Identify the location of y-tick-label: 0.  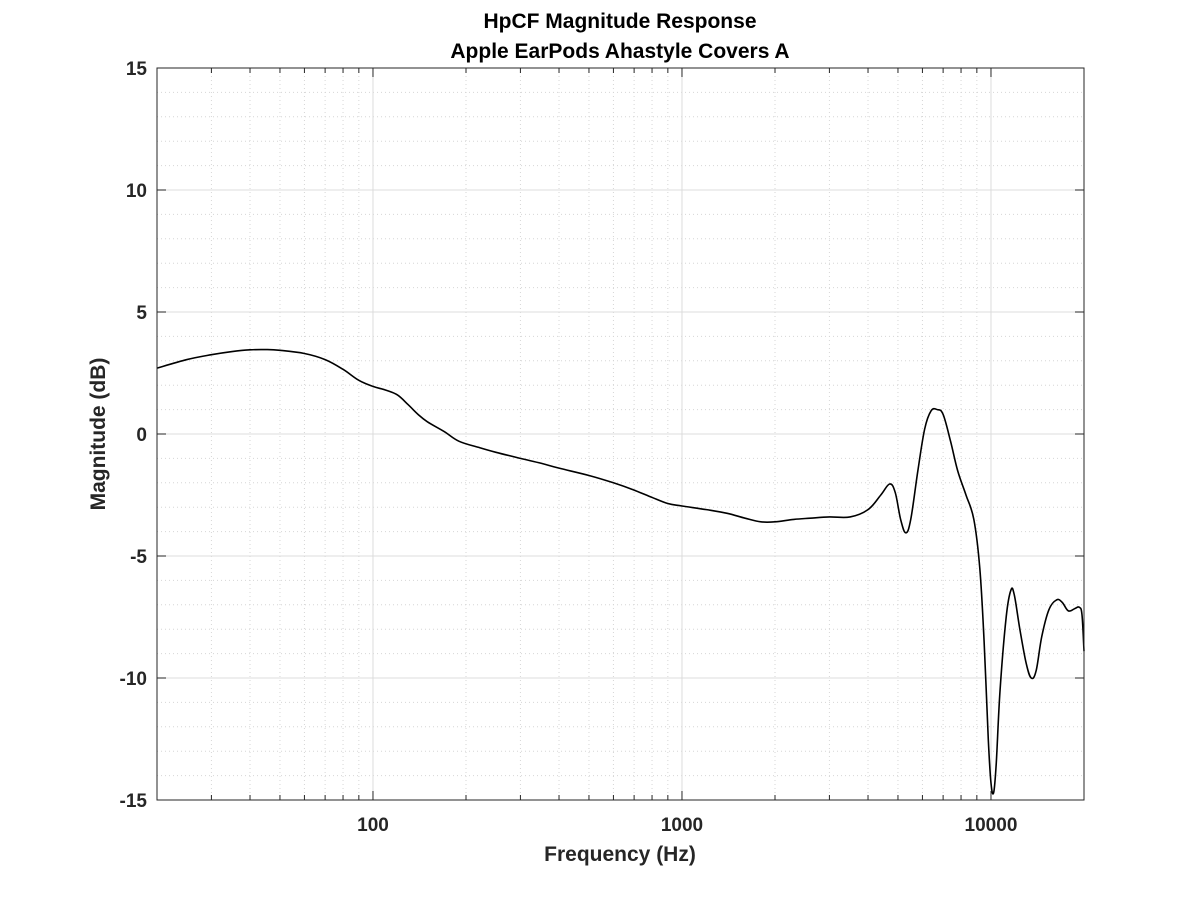
(141, 435).